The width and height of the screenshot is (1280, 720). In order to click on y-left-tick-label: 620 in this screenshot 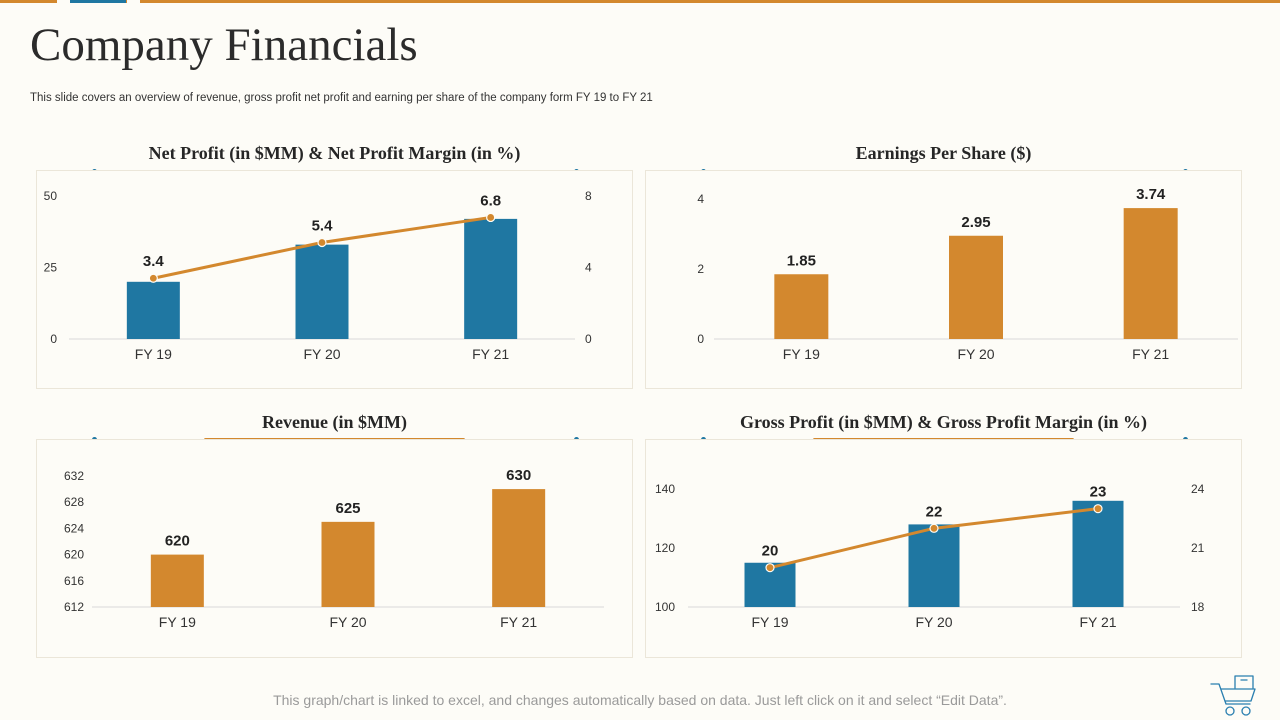, I will do `click(74, 555)`.